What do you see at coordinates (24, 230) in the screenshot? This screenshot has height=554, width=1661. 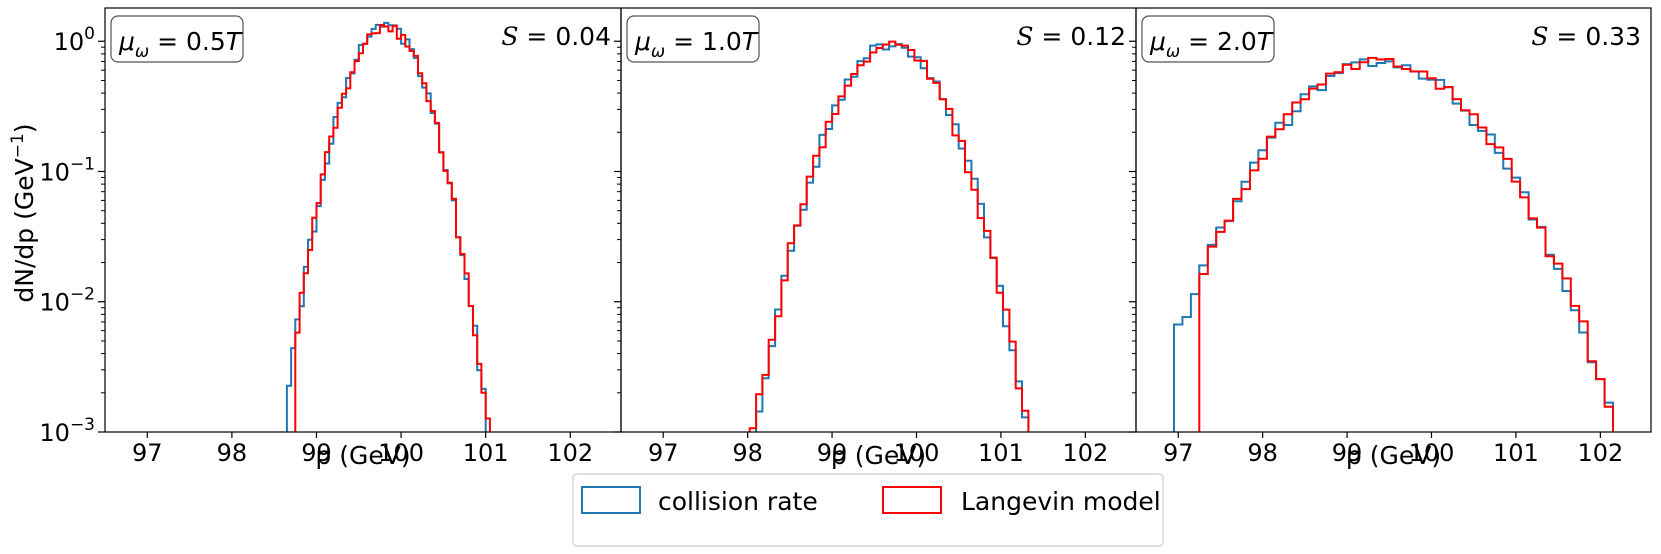 I see `y-axis-label-text: dN/dp (GeV` at bounding box center [24, 230].